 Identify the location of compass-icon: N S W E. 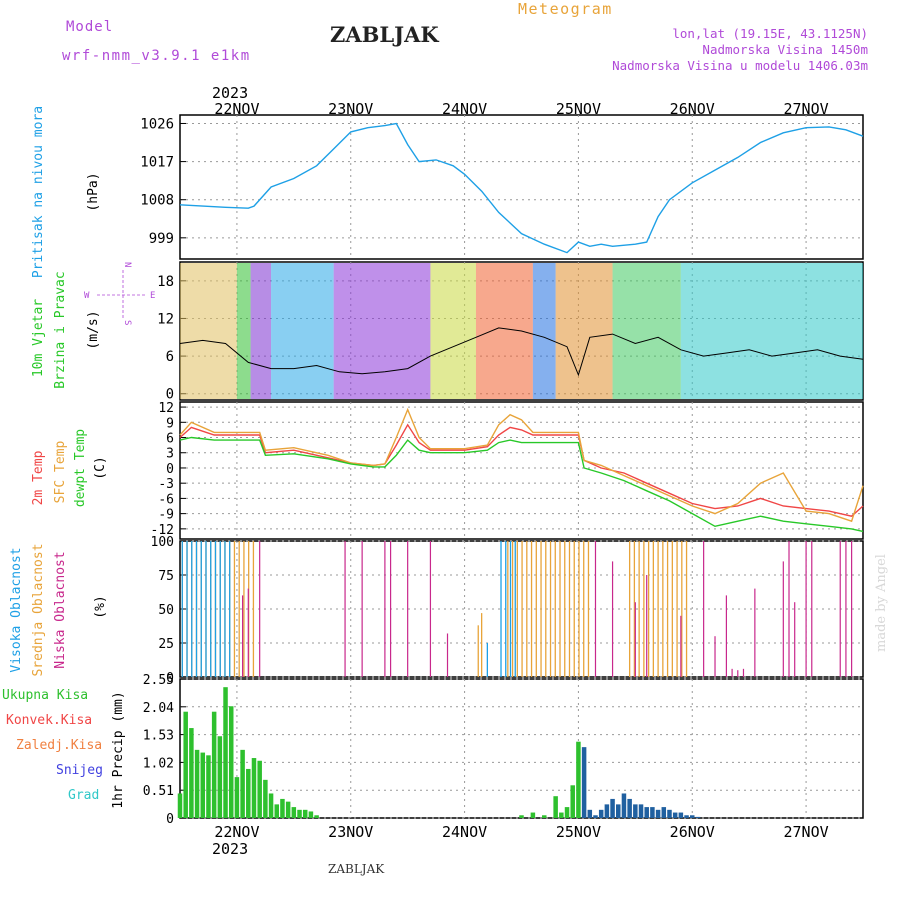
(119, 293).